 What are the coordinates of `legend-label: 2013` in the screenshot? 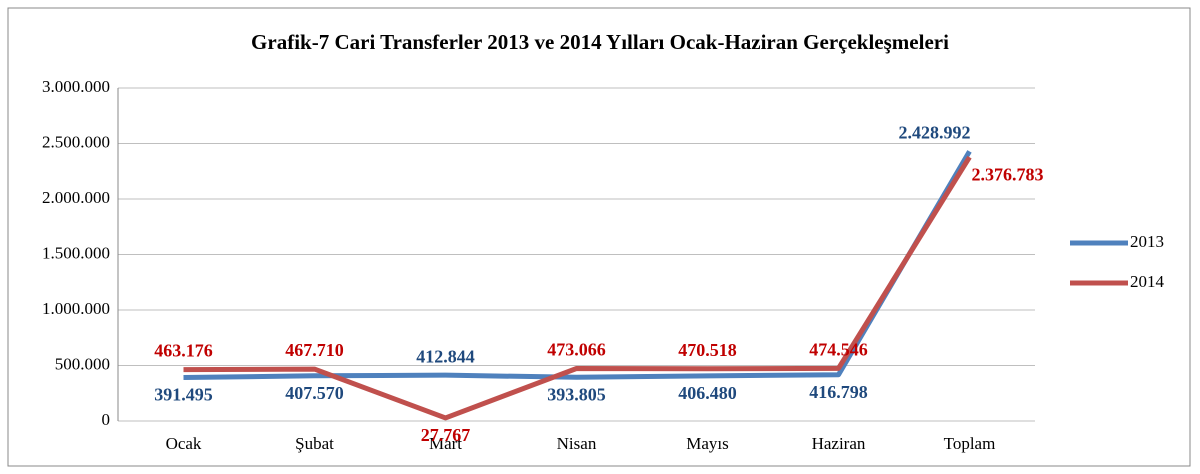 It's located at (1147, 241).